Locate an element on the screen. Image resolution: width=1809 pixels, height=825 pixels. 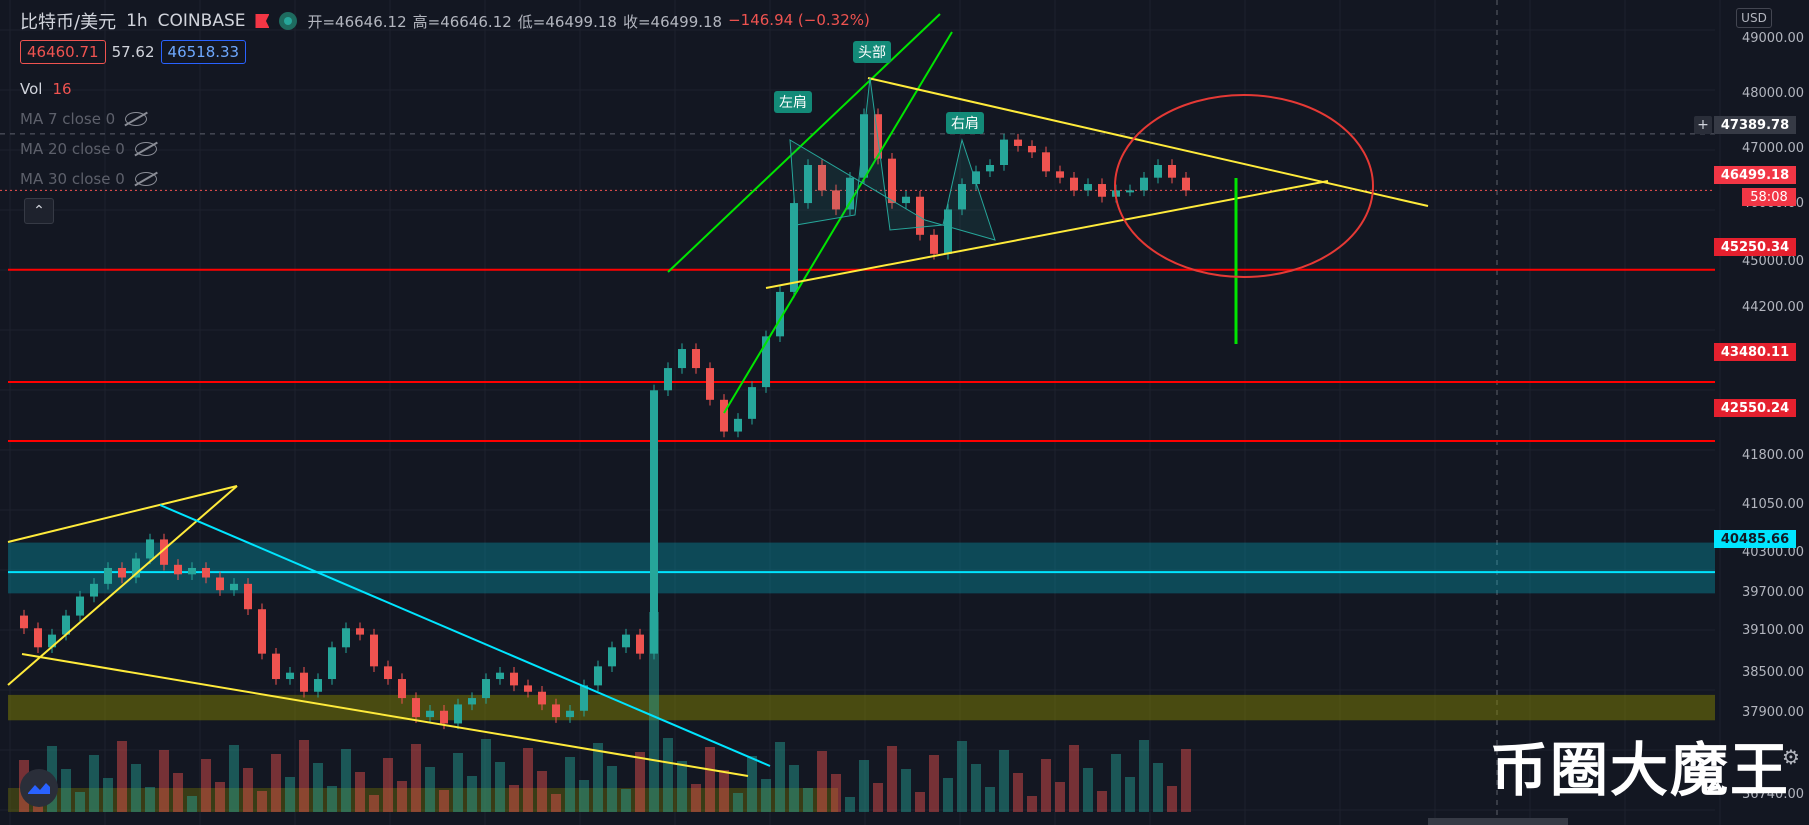
flag-icon is located at coordinates (262, 21).